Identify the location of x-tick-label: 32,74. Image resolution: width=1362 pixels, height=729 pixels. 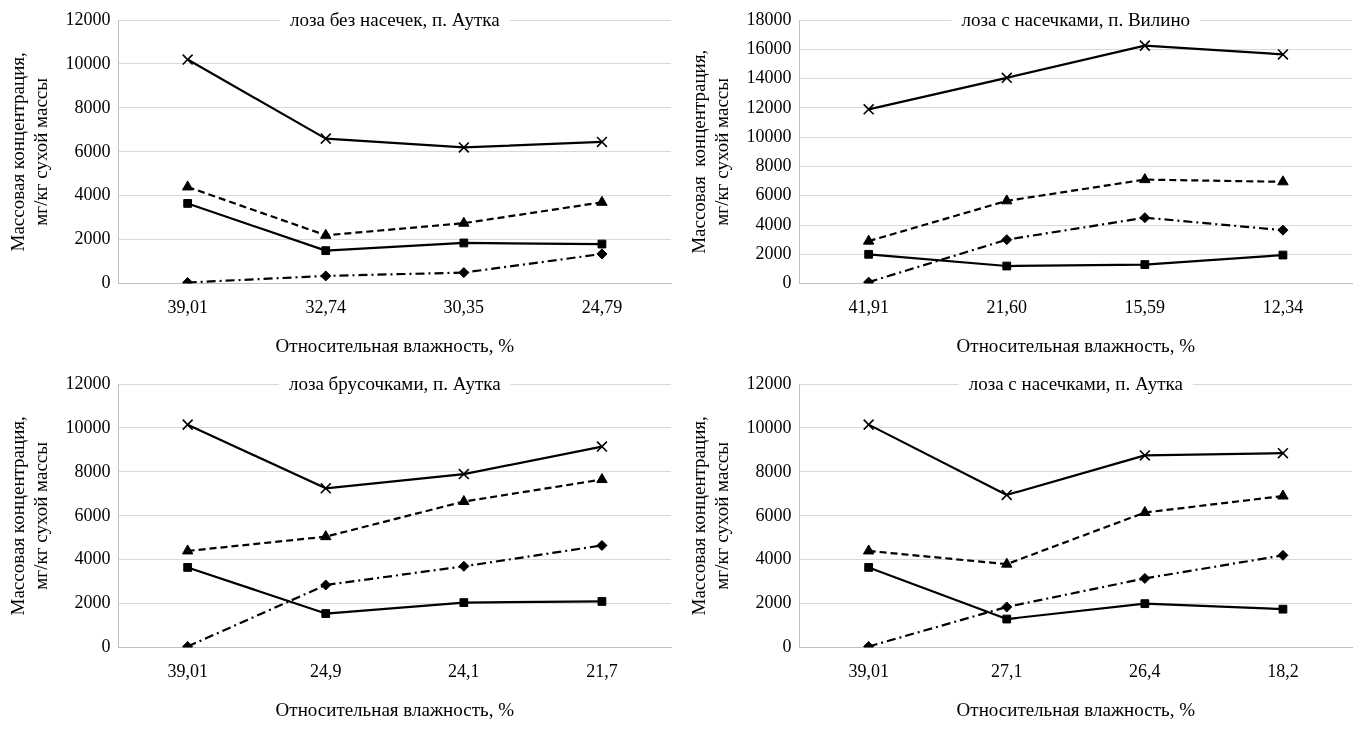
(325, 307).